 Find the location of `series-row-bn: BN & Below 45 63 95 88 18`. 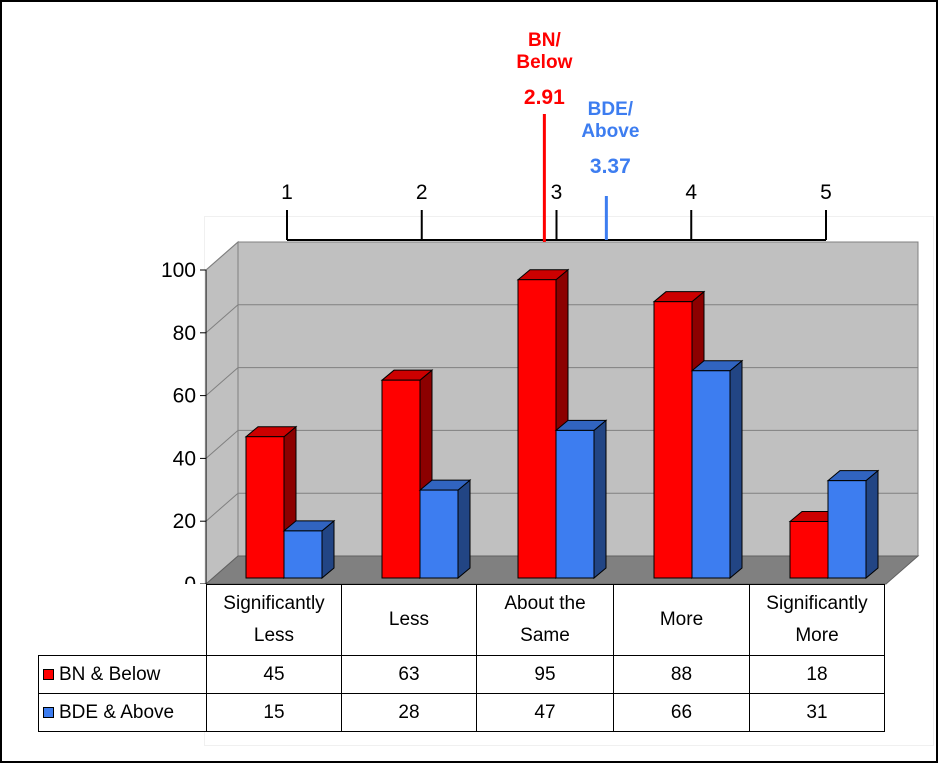

series-row-bn: BN & Below 45 63 95 88 18 is located at coordinates (461, 674).